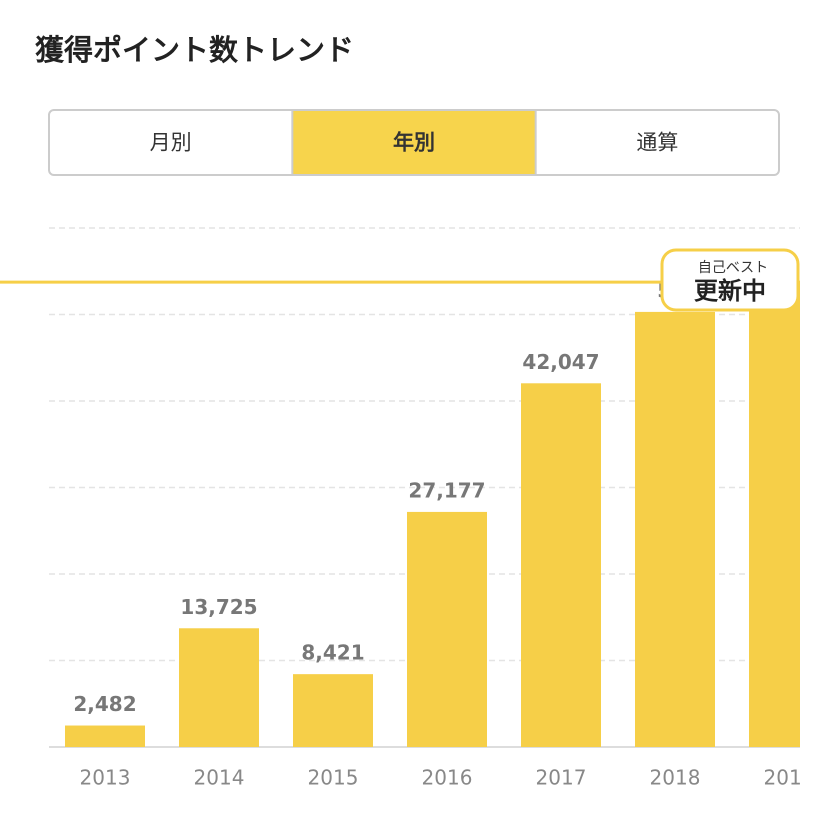 The image size is (828, 816). What do you see at coordinates (675, 778) in the screenshot?
I see `x-tick-label: 2018` at bounding box center [675, 778].